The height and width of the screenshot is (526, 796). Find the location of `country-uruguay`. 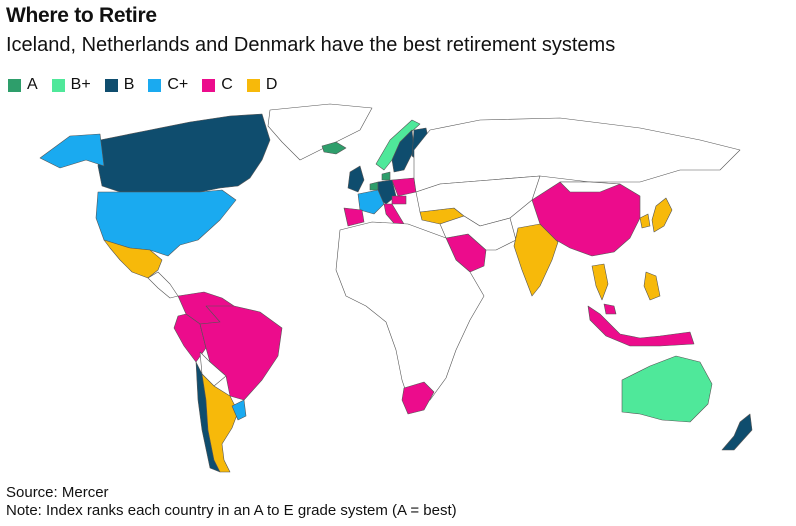

country-uruguay is located at coordinates (239, 410).